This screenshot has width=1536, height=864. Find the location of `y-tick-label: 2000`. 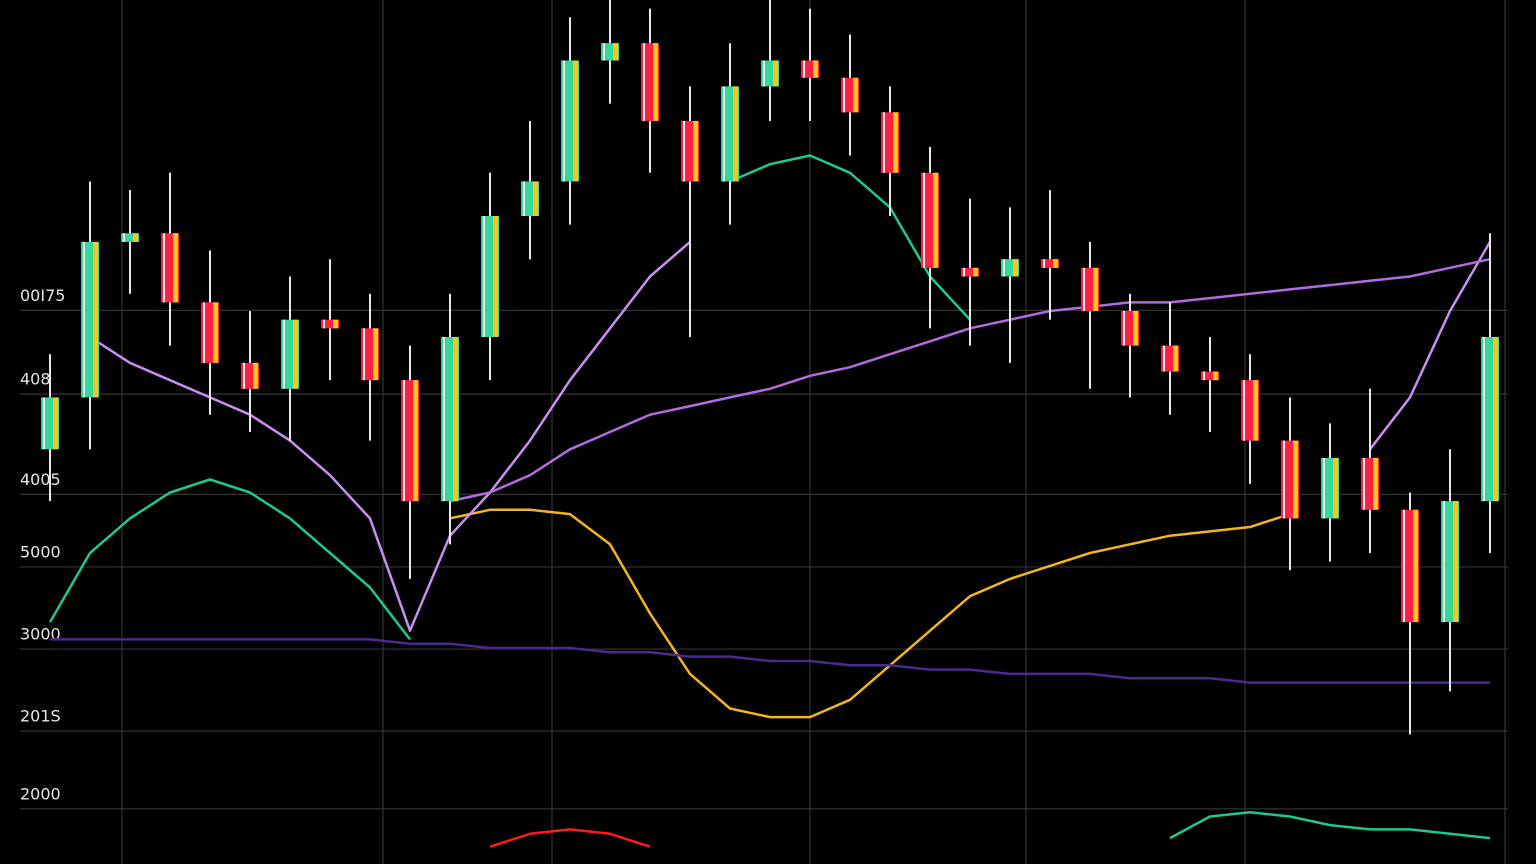

y-tick-label: 2000 is located at coordinates (40, 793).